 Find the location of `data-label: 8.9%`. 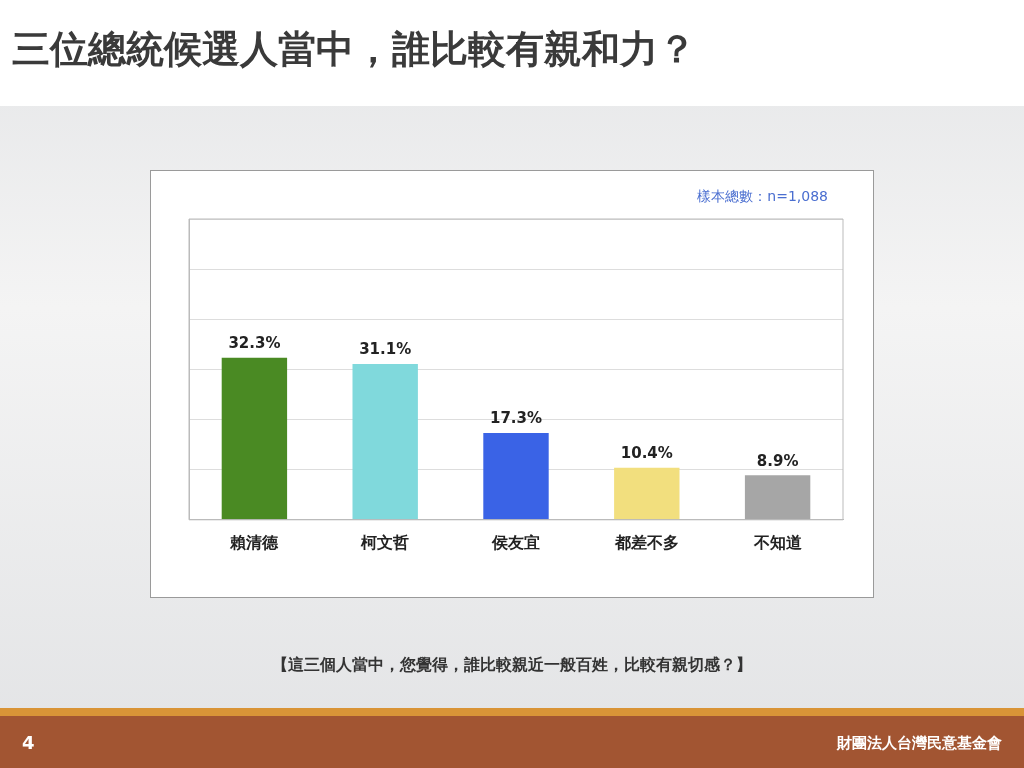

data-label: 8.9% is located at coordinates (777, 460).